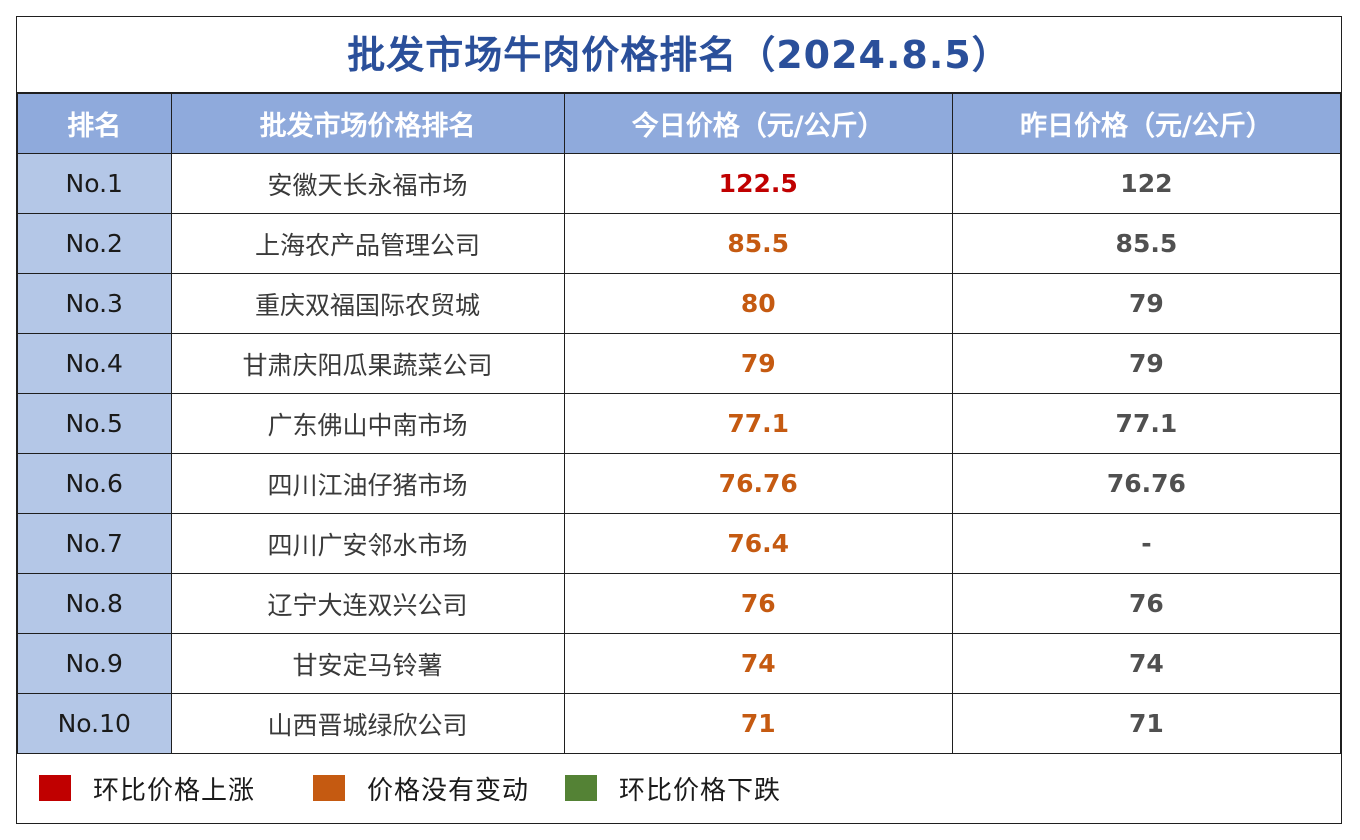 Image resolution: width=1360 pixels, height=840 pixels. What do you see at coordinates (758, 483) in the screenshot?
I see `today-price: 76.76` at bounding box center [758, 483].